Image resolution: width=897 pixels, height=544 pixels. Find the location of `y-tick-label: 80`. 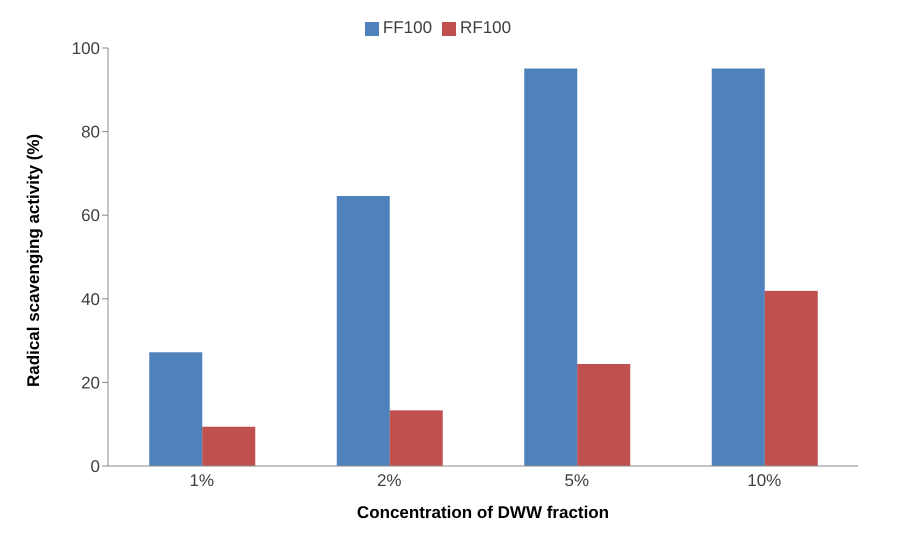

y-tick-label: 80 is located at coordinates (90, 132).